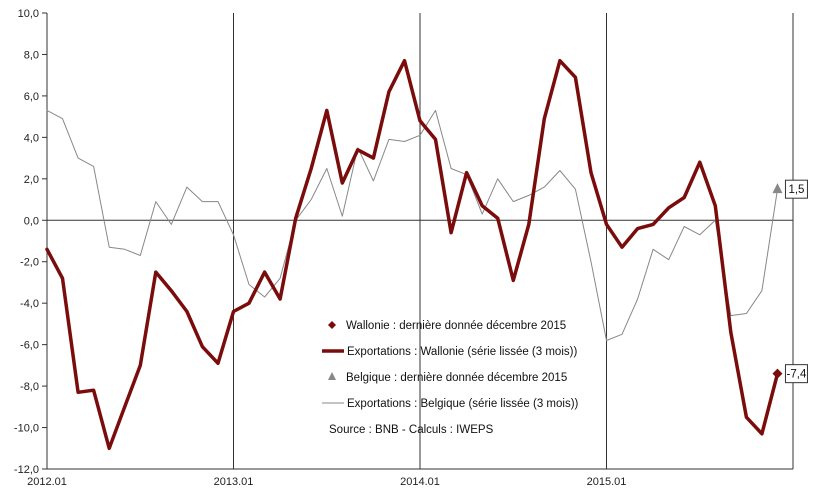 This screenshot has height=492, width=824. Describe the element at coordinates (26, 429) in the screenshot. I see `y-tick-label: -10,0` at that location.